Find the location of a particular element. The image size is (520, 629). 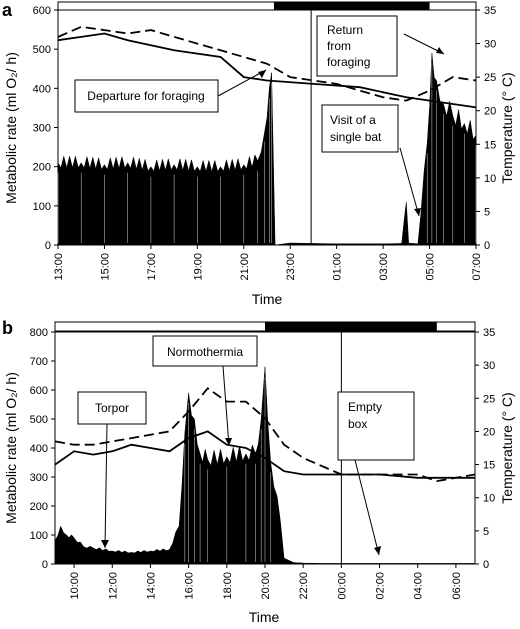

panel-b-letter: b is located at coordinates (7, 328).